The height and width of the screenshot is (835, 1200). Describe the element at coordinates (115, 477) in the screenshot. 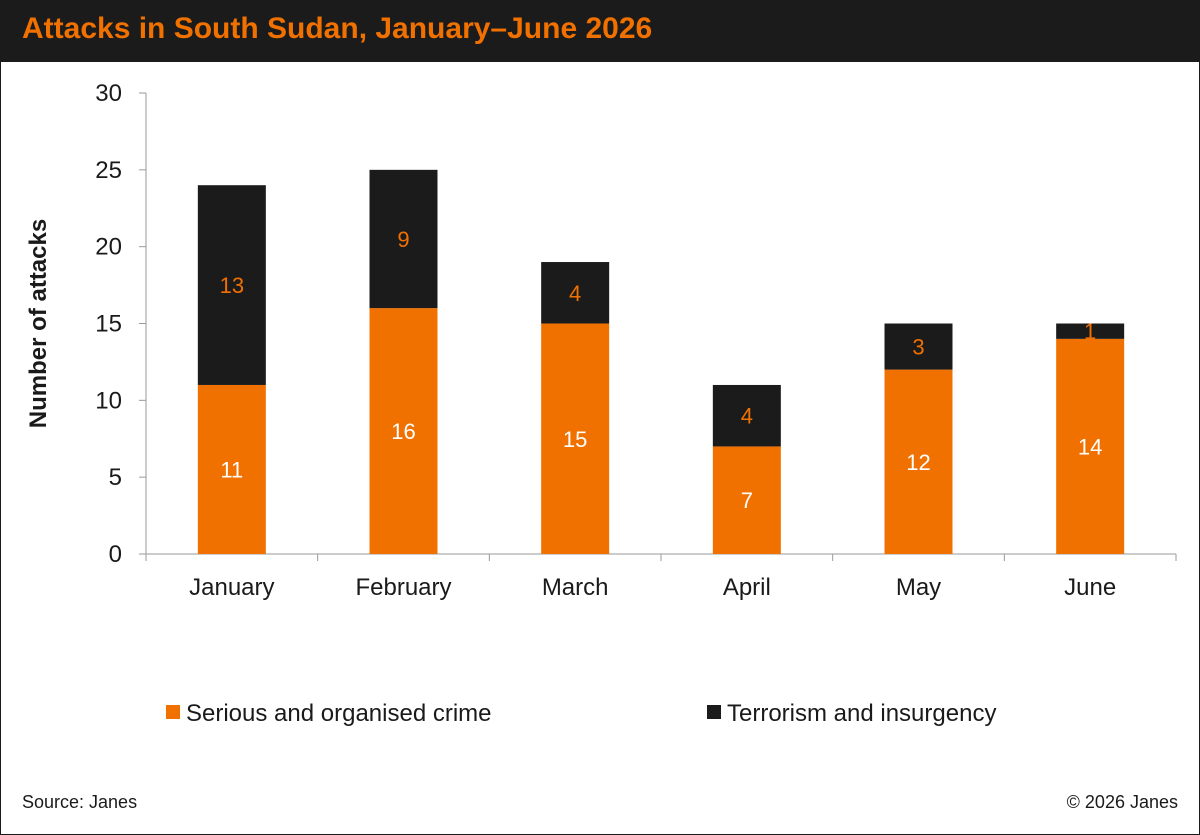

I see `y-tick-label: 5` at that location.